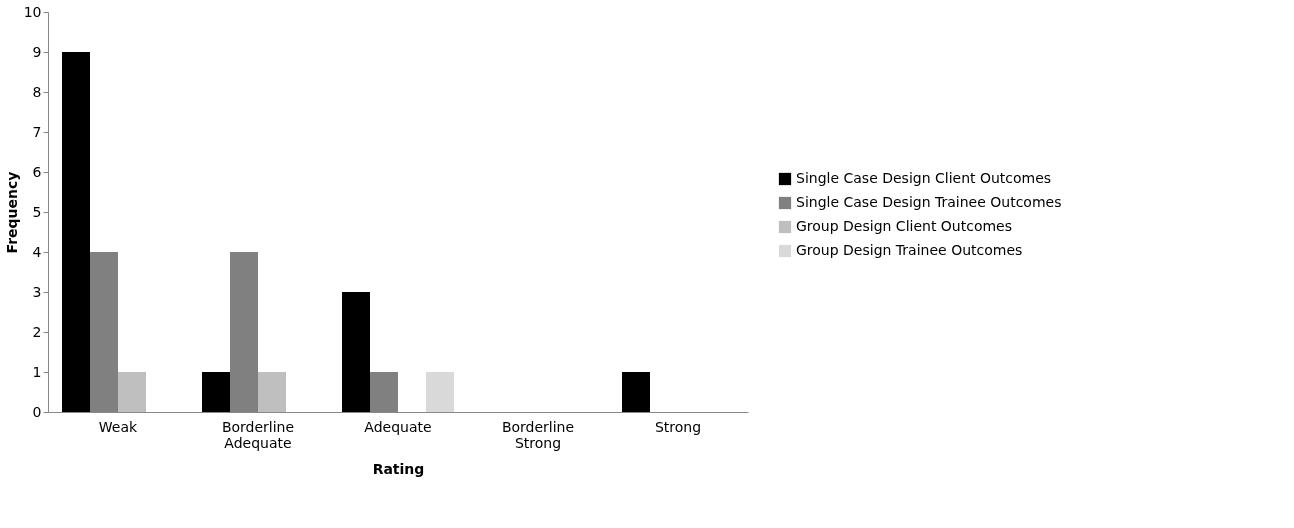 The image size is (1294, 528). I want to click on legend-label: Single Case Design Client Outcomes, so click(924, 178).